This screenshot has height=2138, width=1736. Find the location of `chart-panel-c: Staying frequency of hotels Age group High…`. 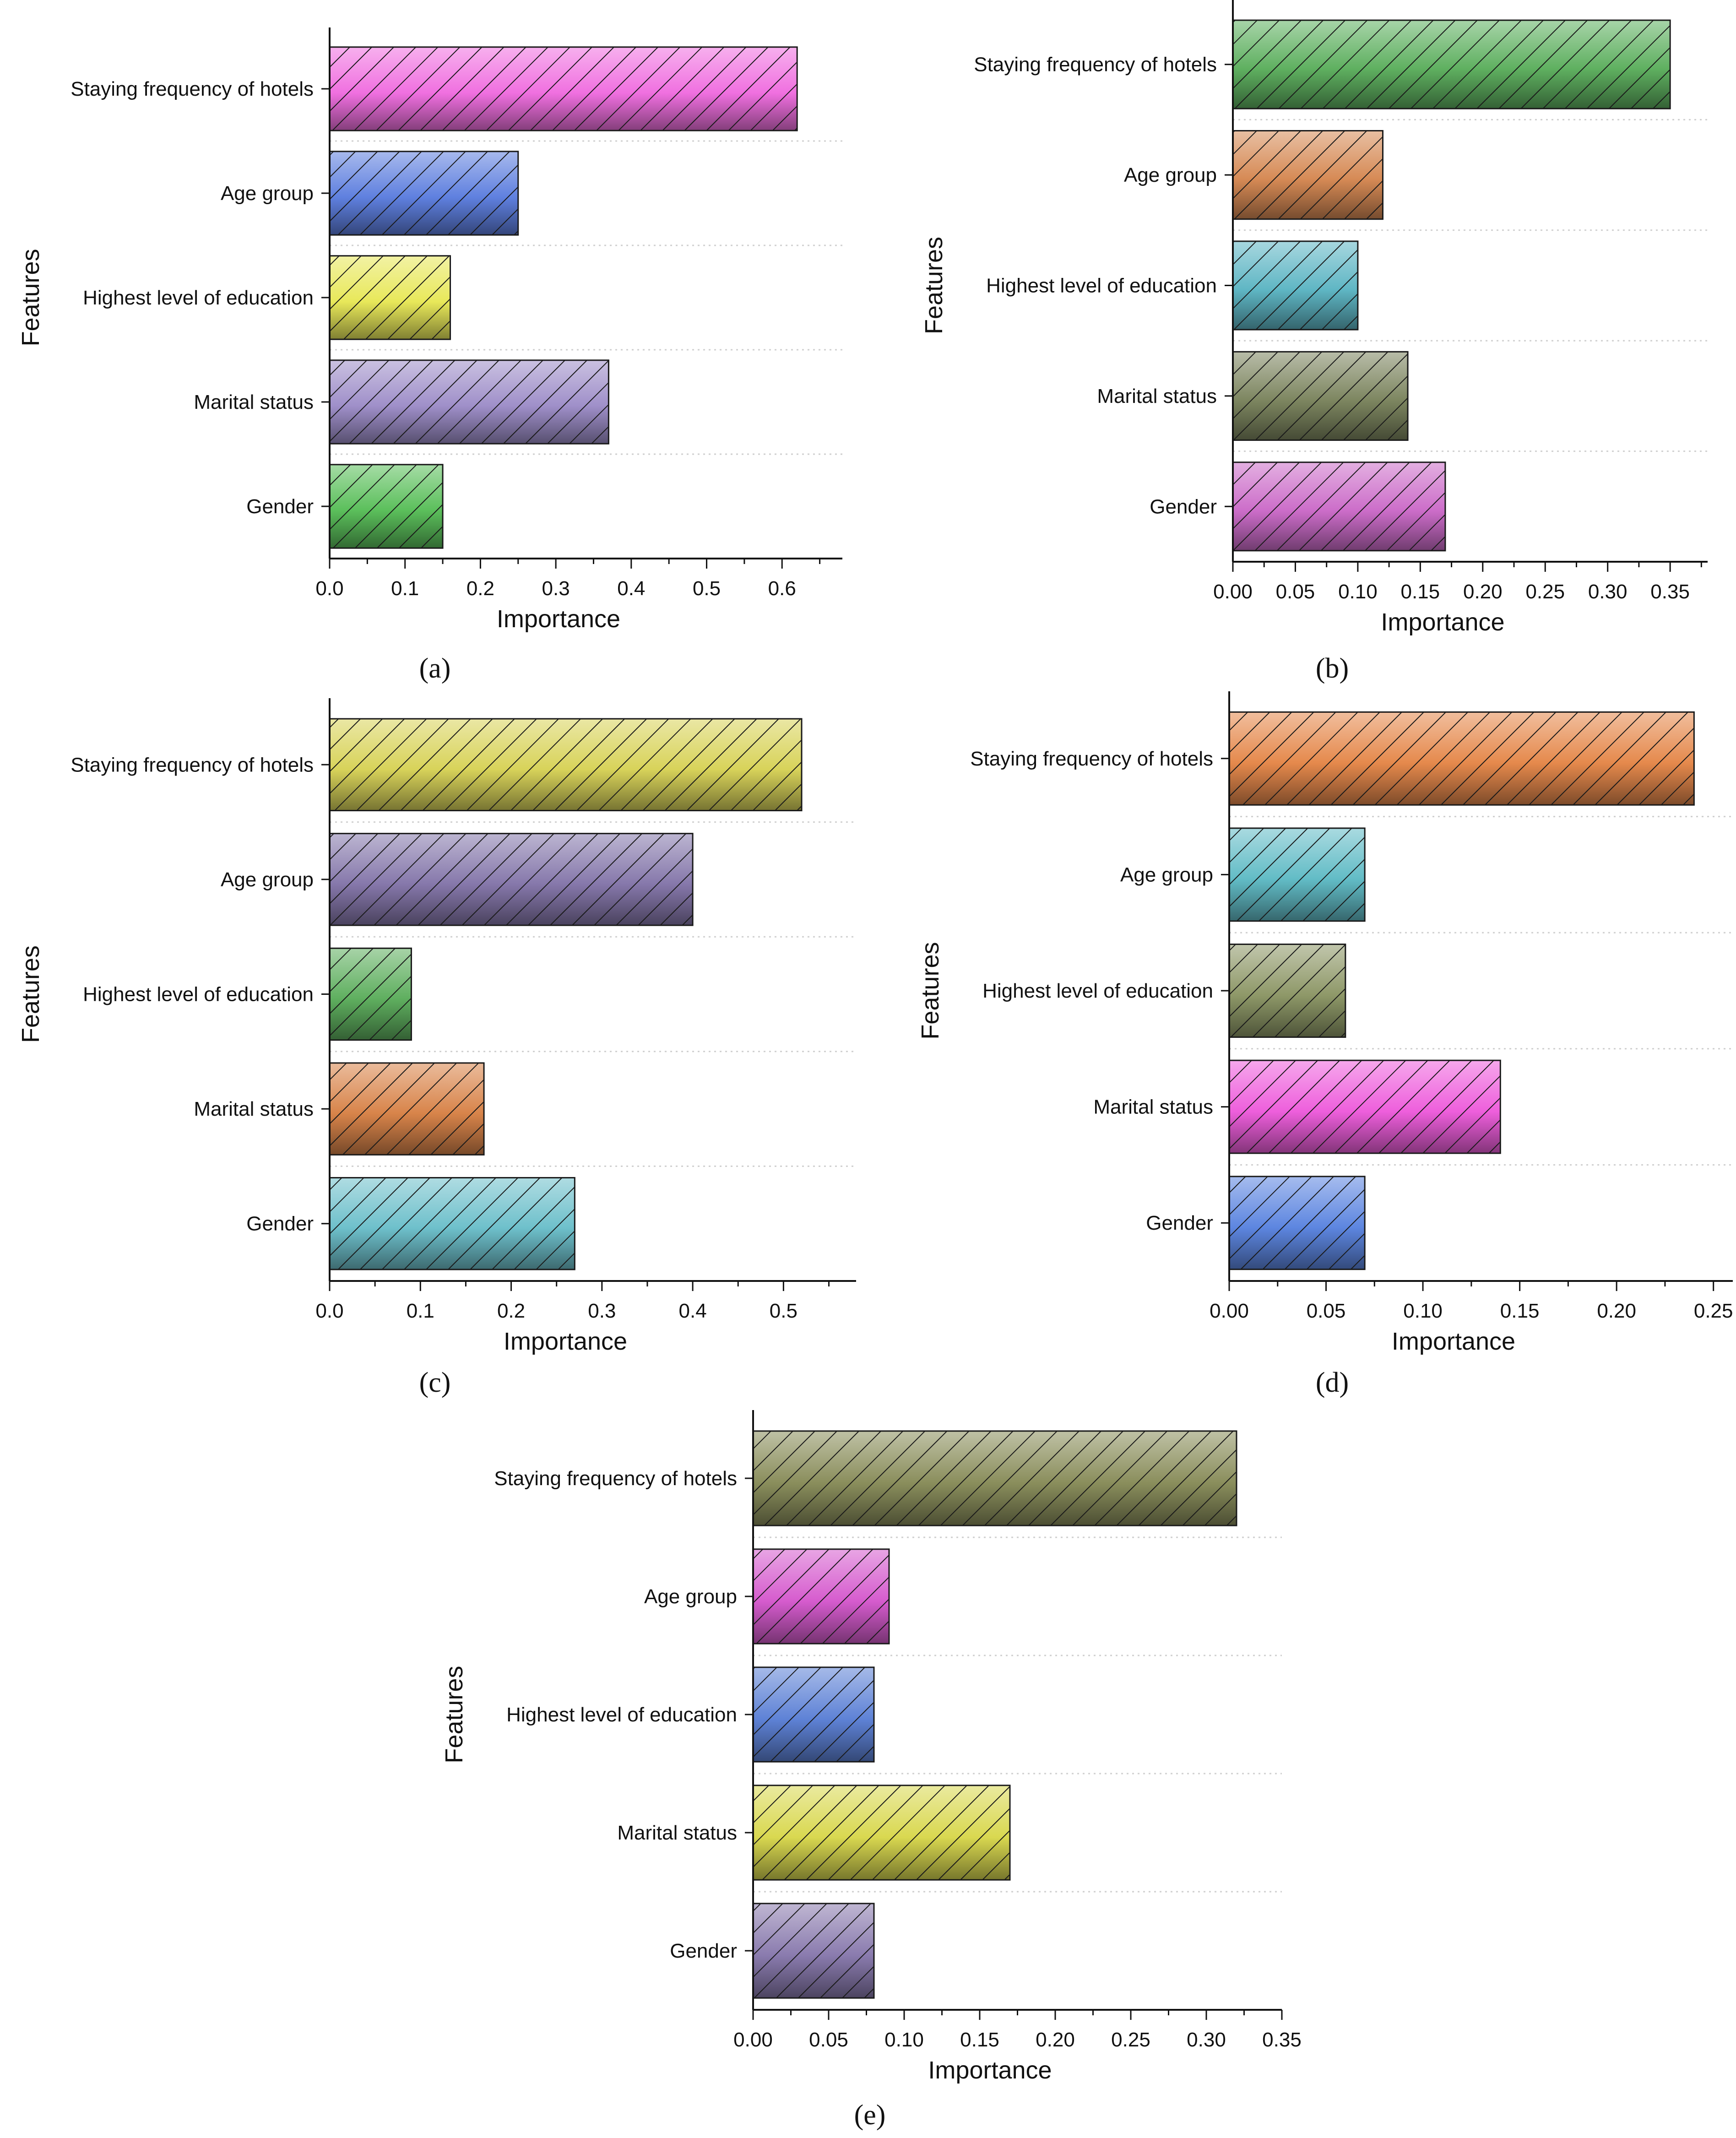

chart-panel-c: Staying frequency of hotels Age group High… is located at coordinates (436, 1027).